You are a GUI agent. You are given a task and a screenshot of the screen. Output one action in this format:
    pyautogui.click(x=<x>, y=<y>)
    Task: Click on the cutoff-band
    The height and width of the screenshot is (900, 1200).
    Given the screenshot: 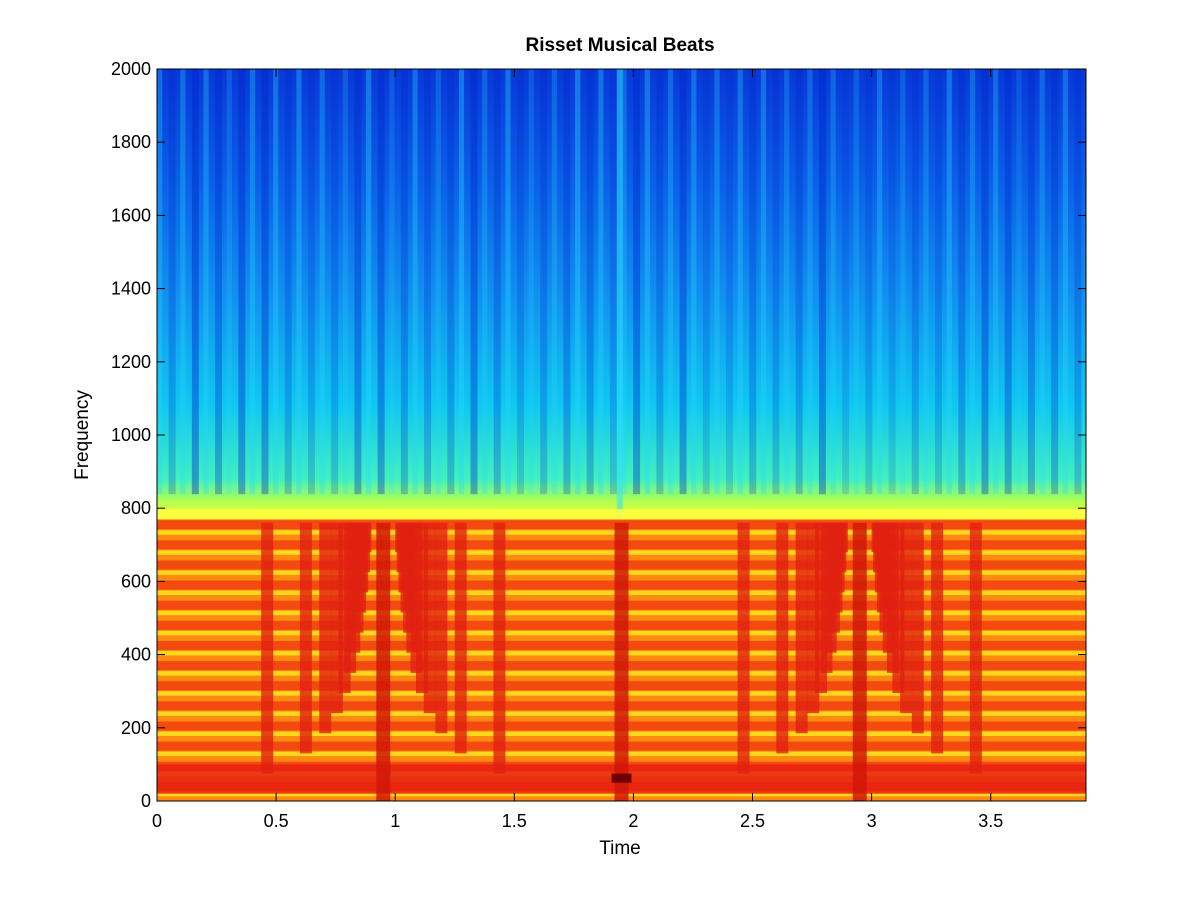 What is the action you would take?
    pyautogui.click(x=621, y=514)
    